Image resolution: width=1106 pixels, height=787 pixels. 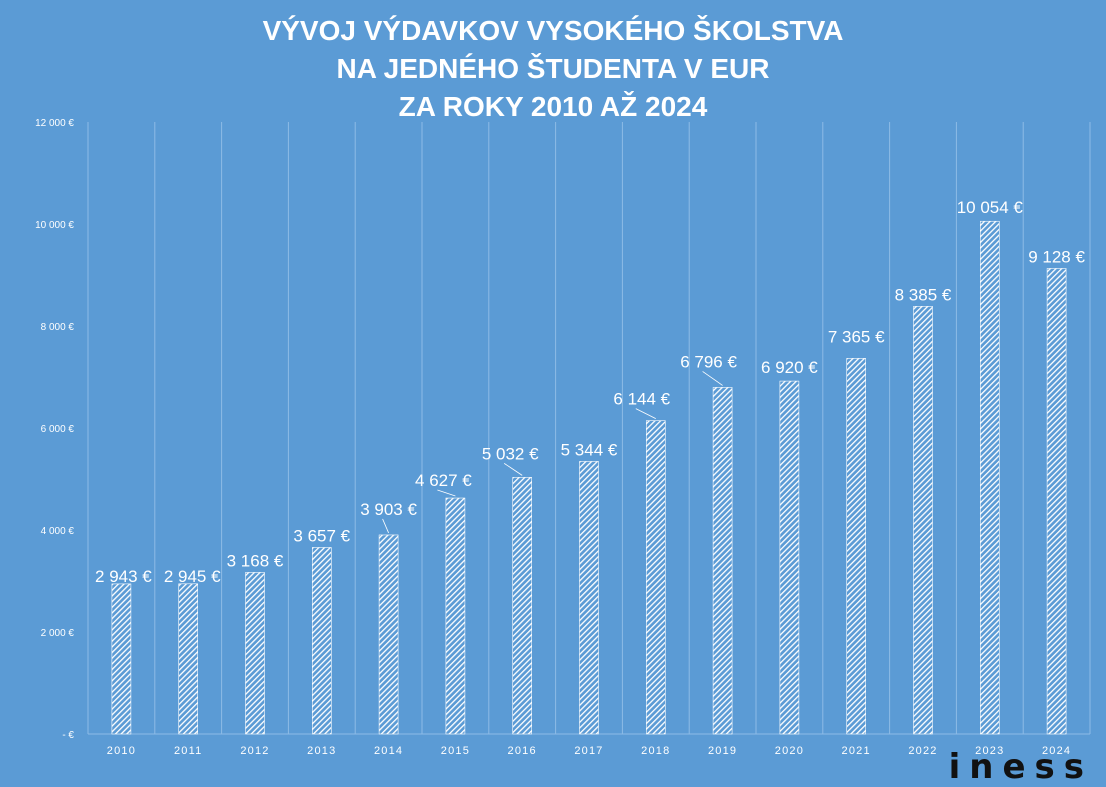 I want to click on data-label: 3 168 €, so click(x=255, y=560).